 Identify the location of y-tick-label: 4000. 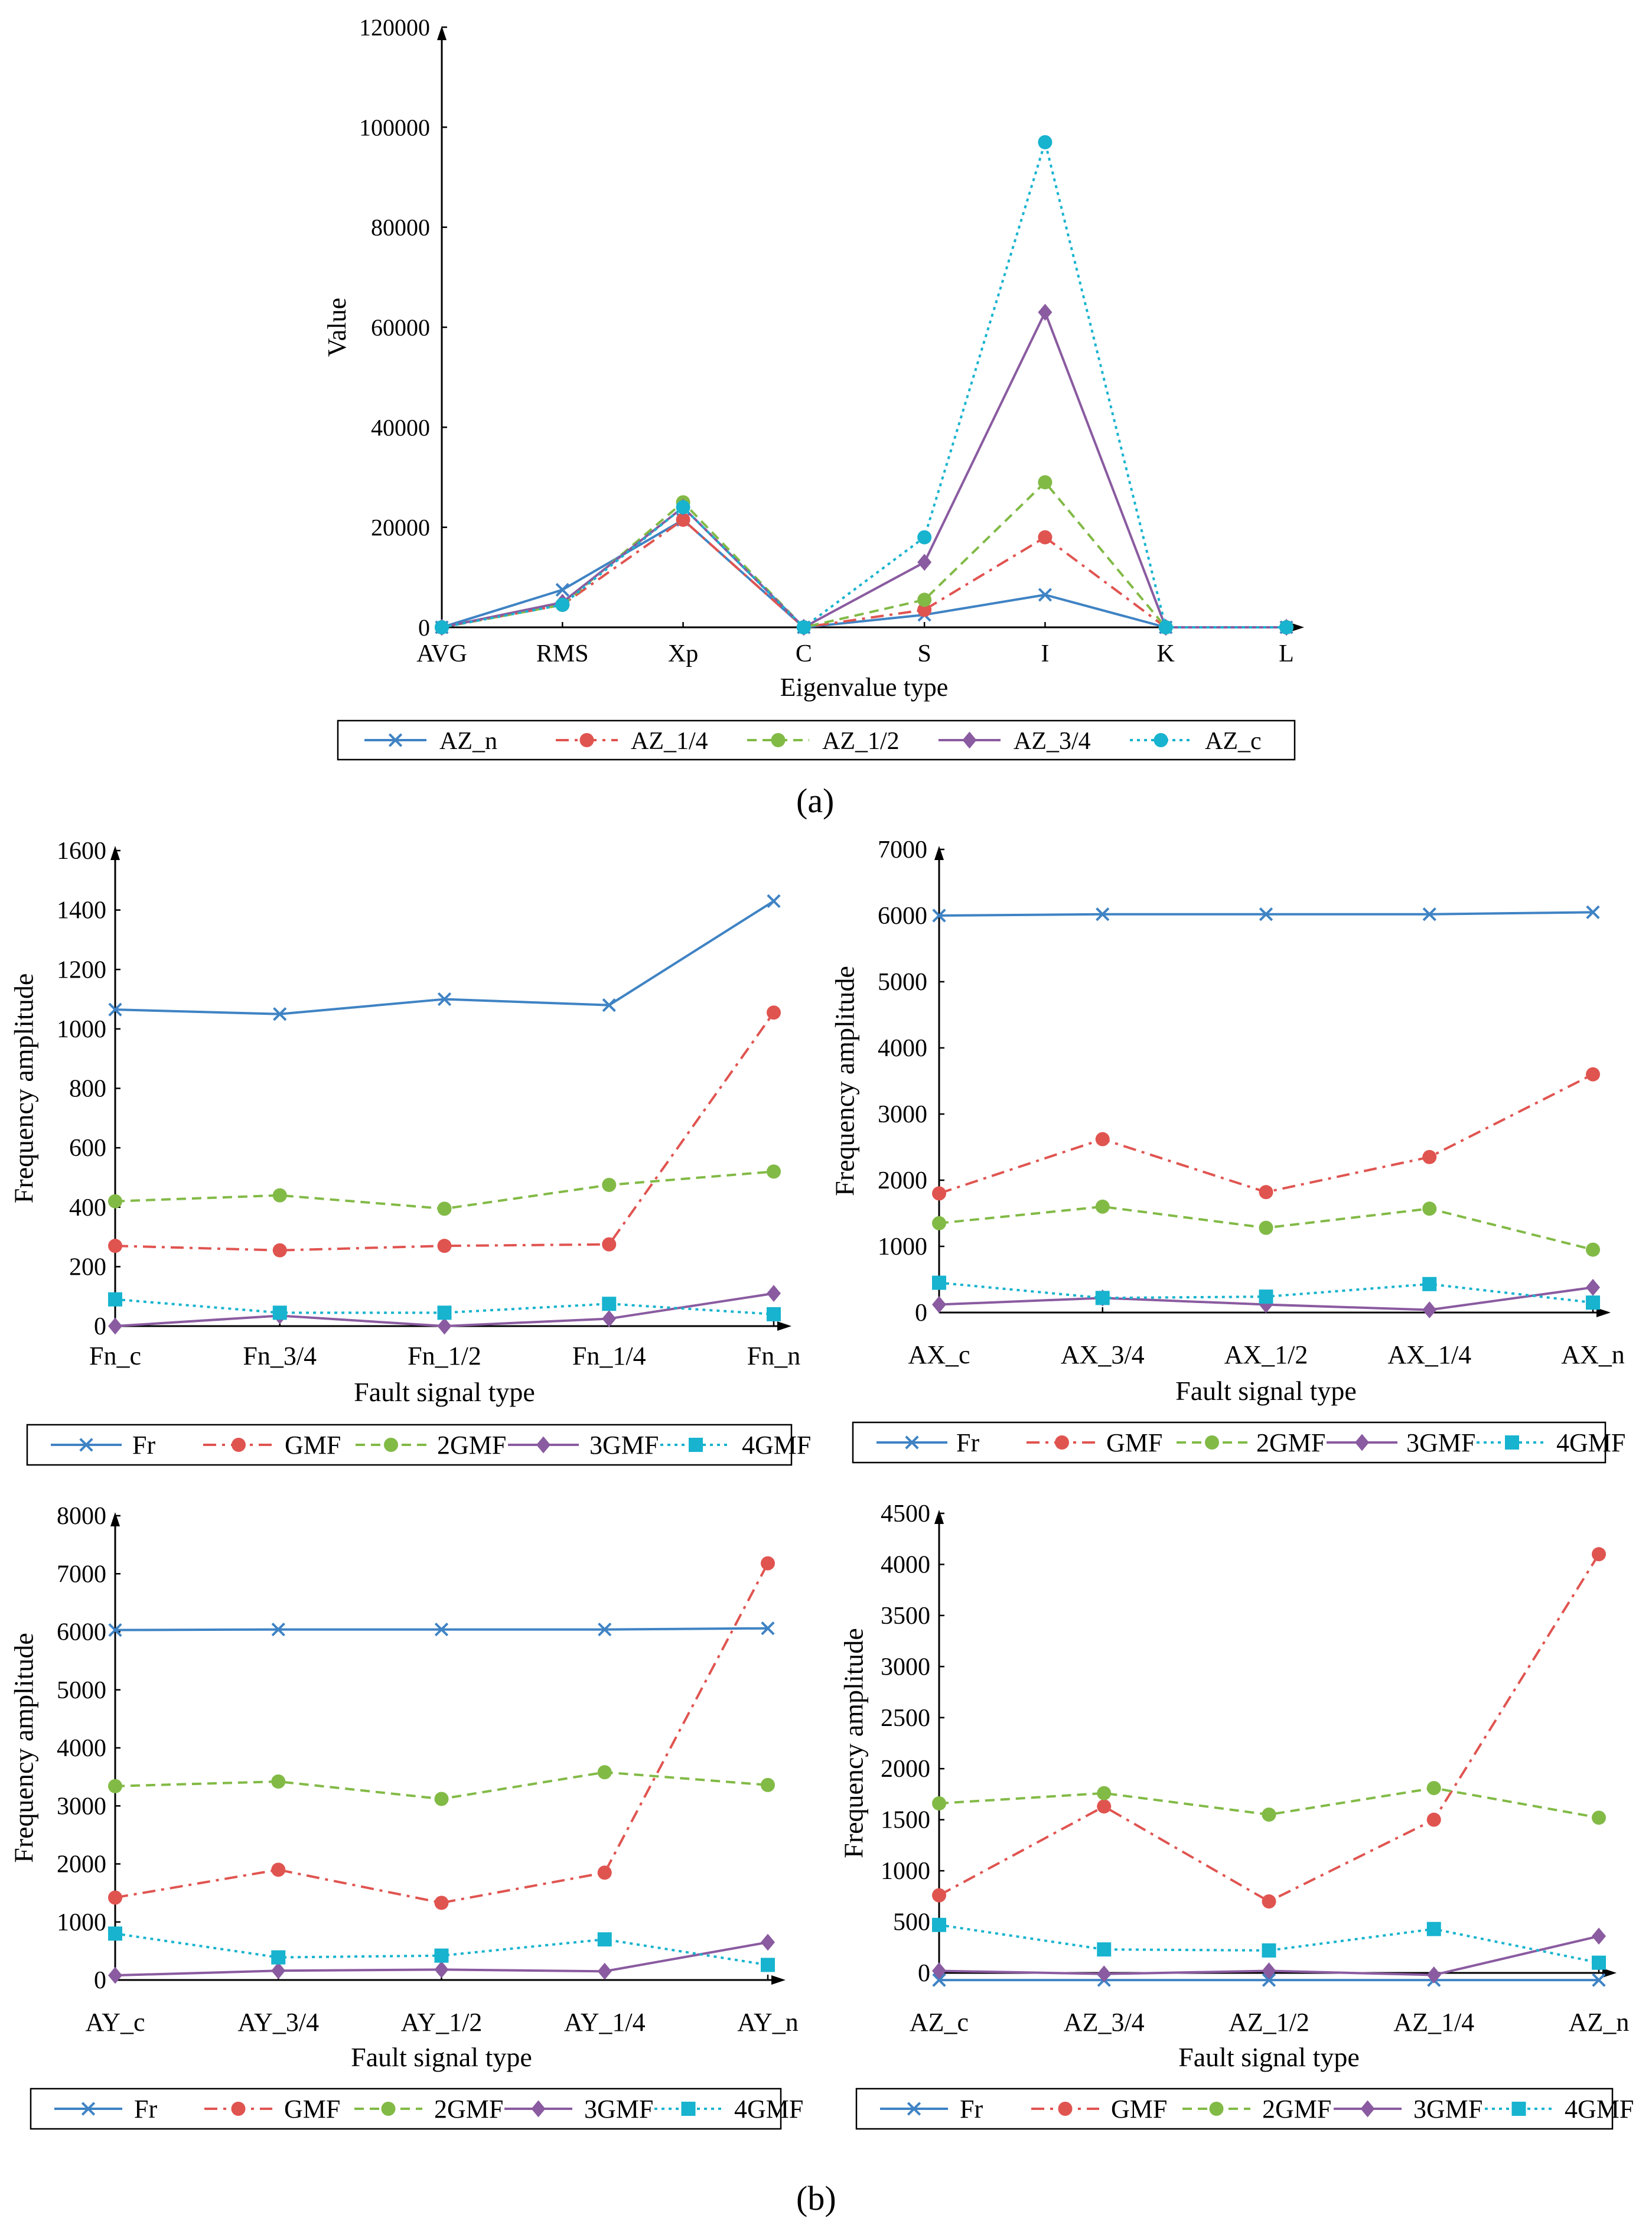
(902, 1048).